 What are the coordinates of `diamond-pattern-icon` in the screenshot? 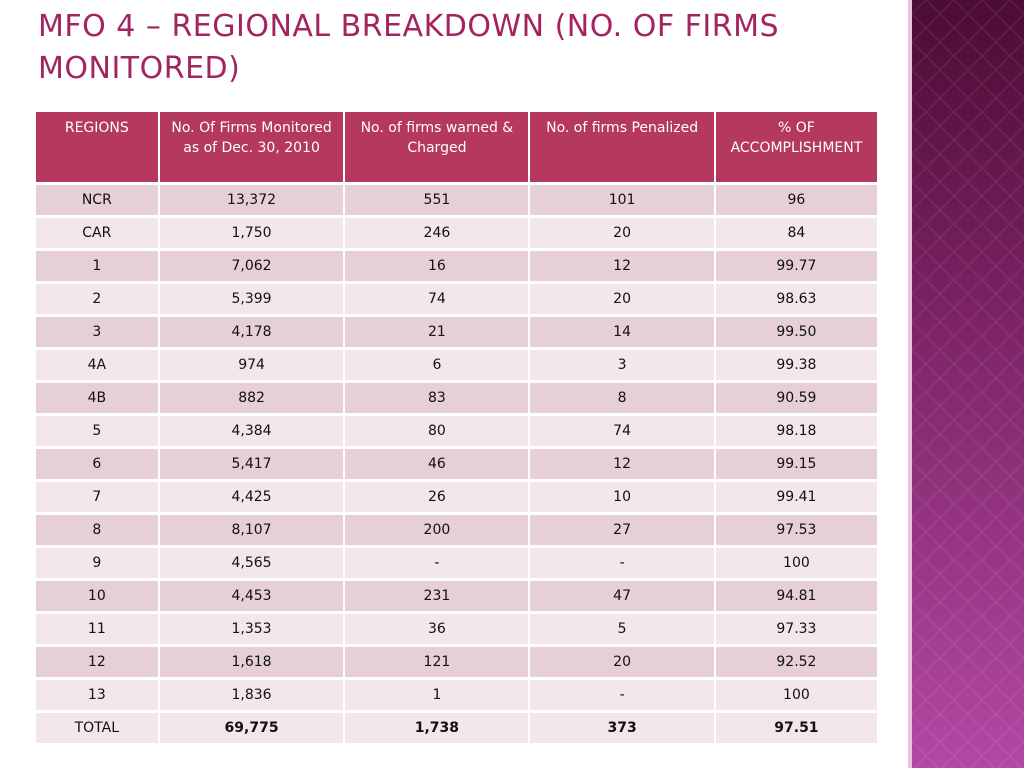 It's located at (968, 384).